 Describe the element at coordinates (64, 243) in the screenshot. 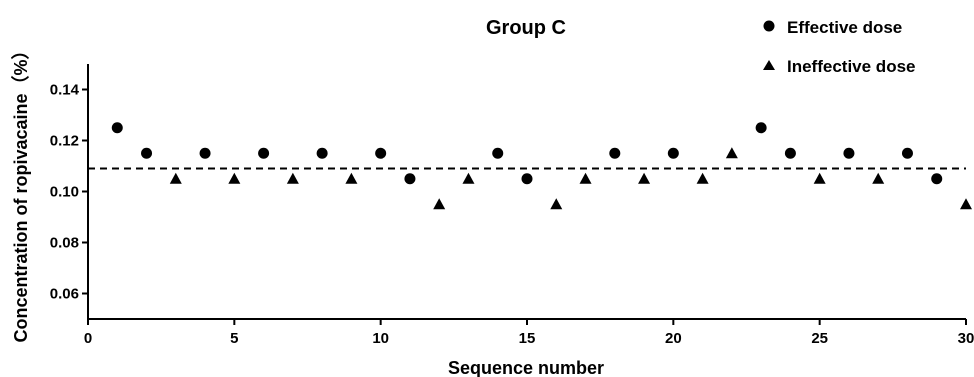

I see `y-tick-label: 0.08` at that location.